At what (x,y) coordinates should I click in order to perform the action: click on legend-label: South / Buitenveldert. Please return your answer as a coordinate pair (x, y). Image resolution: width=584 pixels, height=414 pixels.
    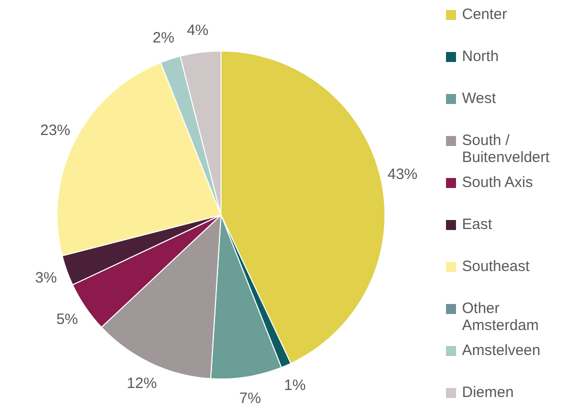
    Looking at the image, I should click on (506, 149).